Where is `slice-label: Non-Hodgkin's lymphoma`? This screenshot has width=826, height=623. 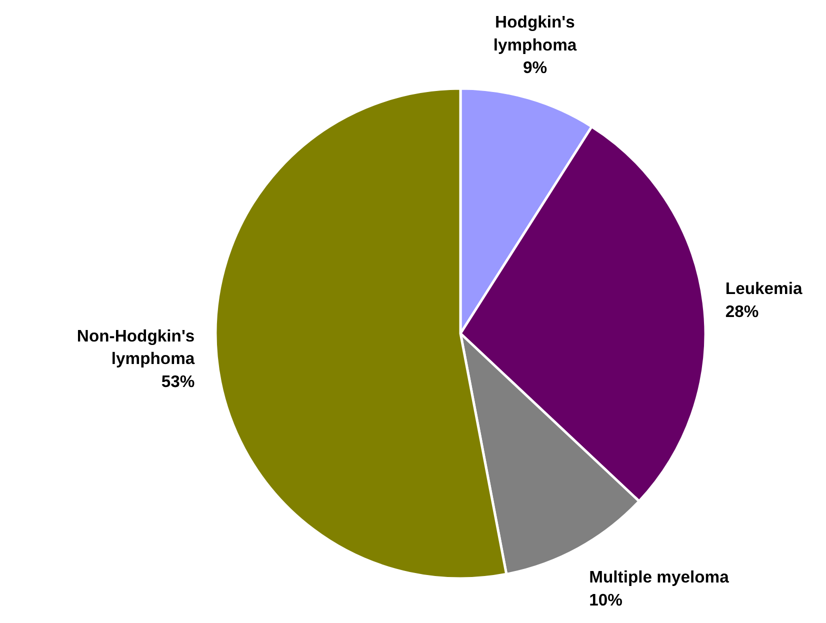 slice-label: Non-Hodgkin's lymphoma is located at coordinates (136, 347).